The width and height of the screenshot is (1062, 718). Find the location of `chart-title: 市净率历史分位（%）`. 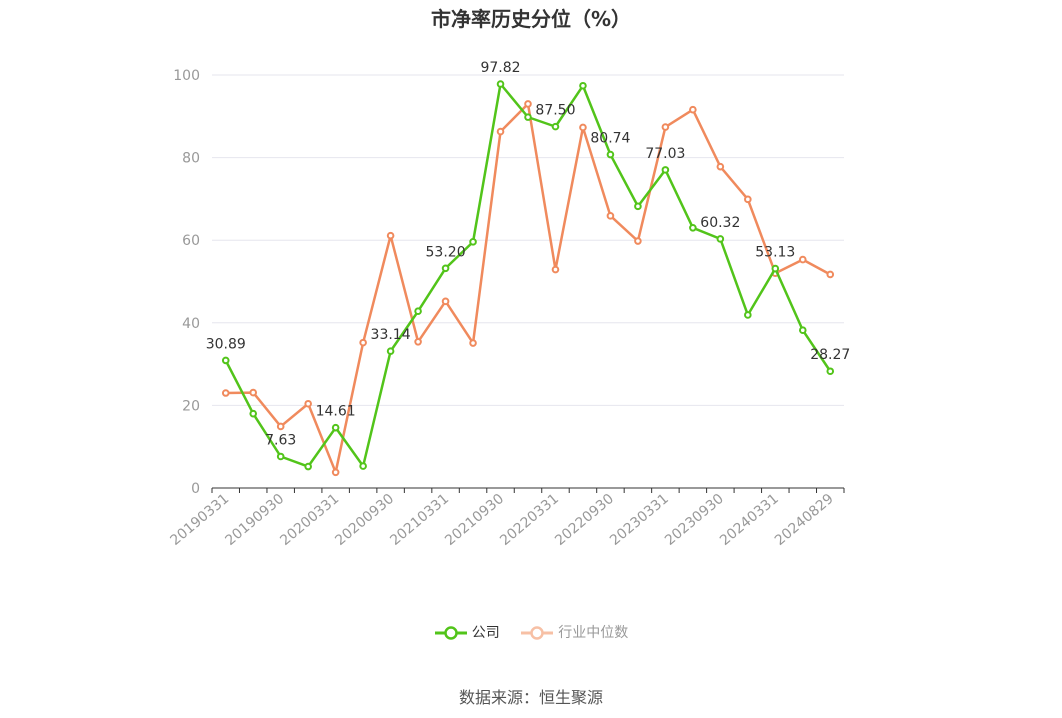

chart-title: 市净率历史分位（%） is located at coordinates (531, 19).